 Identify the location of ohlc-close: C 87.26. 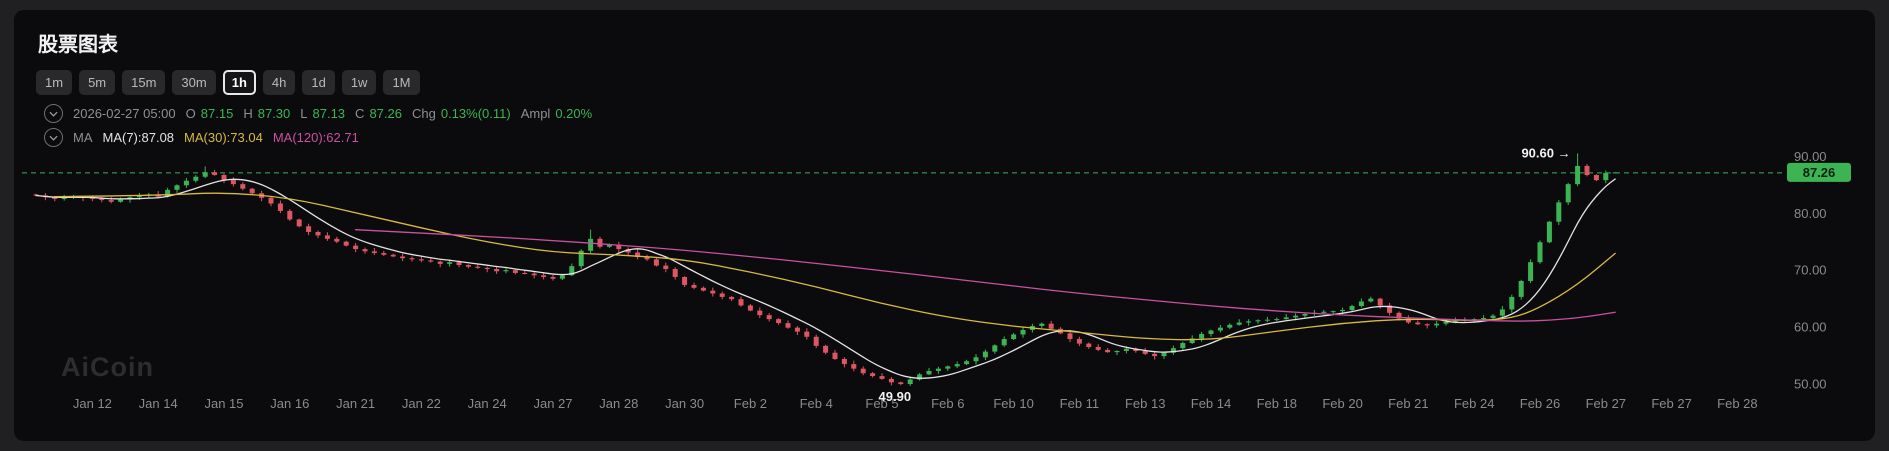
(378, 113).